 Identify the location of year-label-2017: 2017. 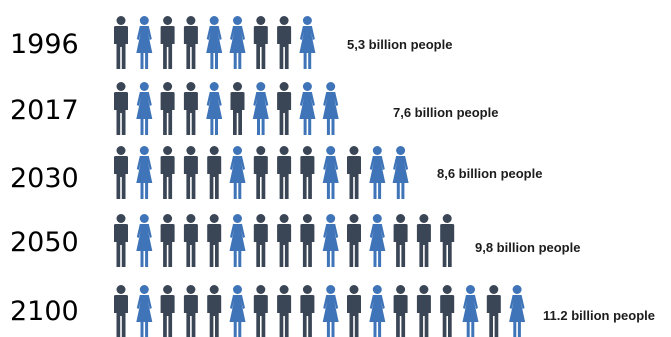
(44, 110).